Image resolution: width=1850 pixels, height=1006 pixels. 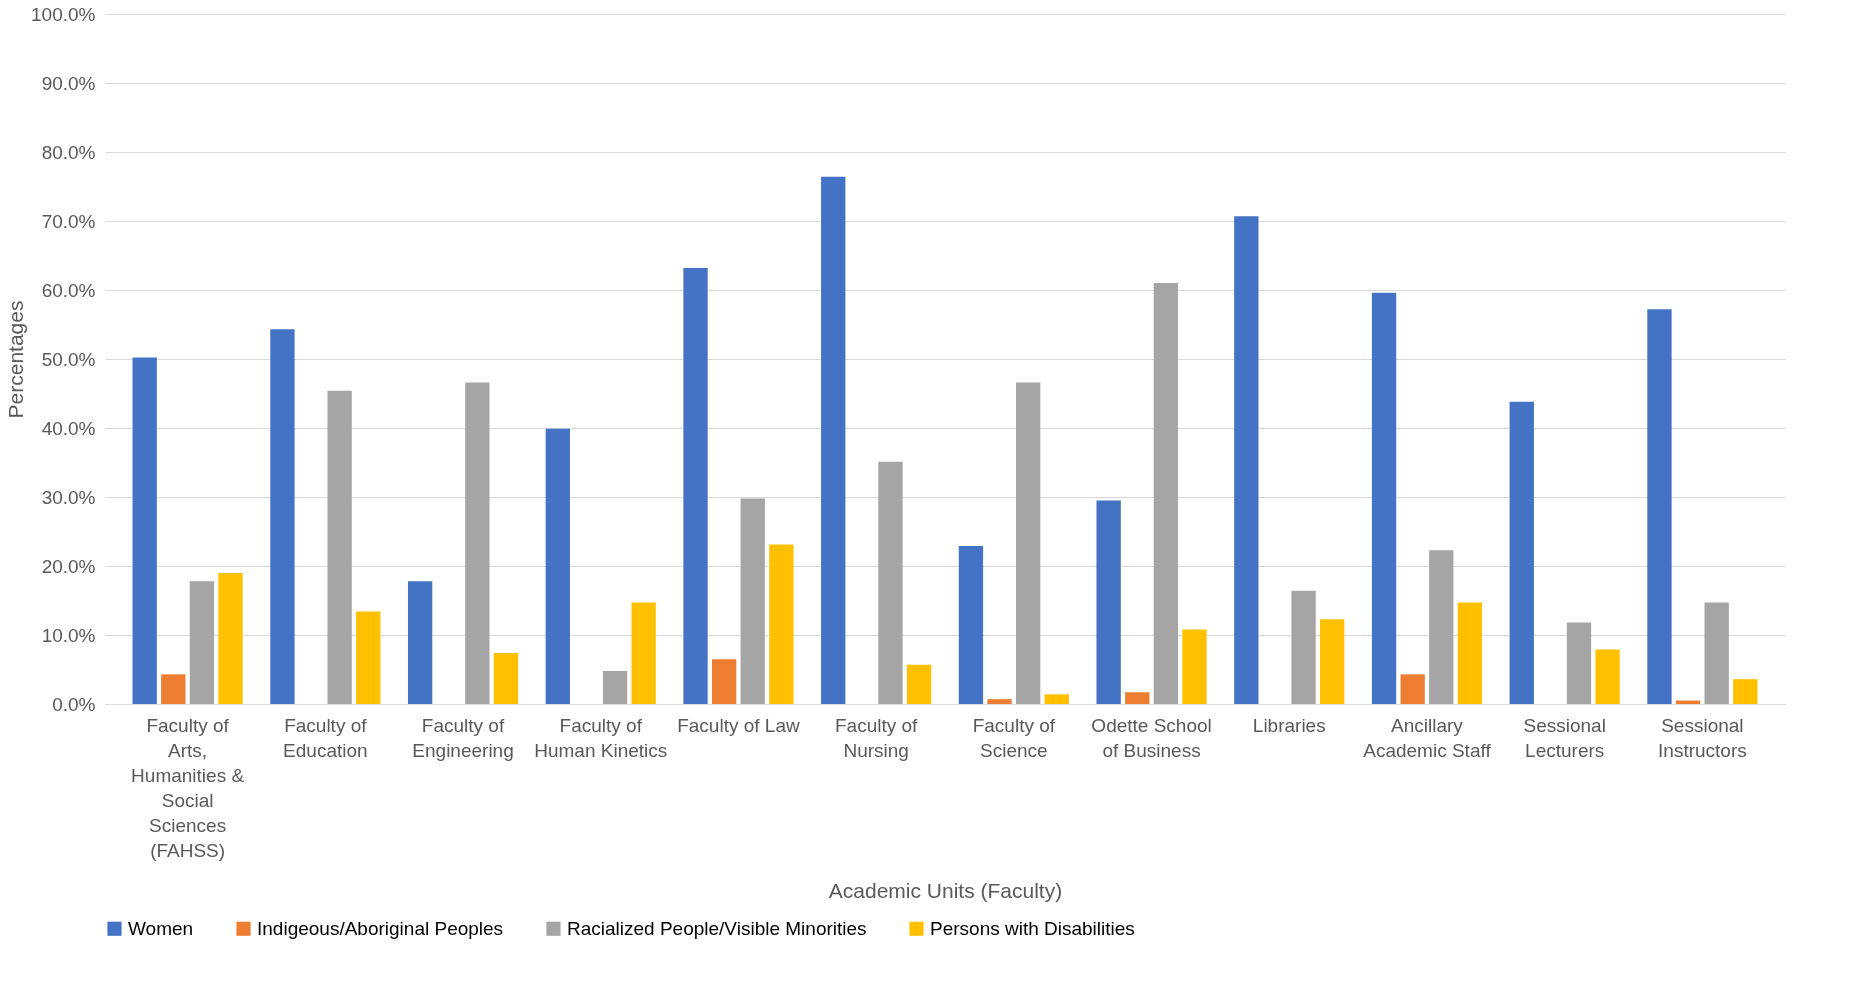 What do you see at coordinates (738, 725) in the screenshot?
I see `x-tick-label: Faculty of Law` at bounding box center [738, 725].